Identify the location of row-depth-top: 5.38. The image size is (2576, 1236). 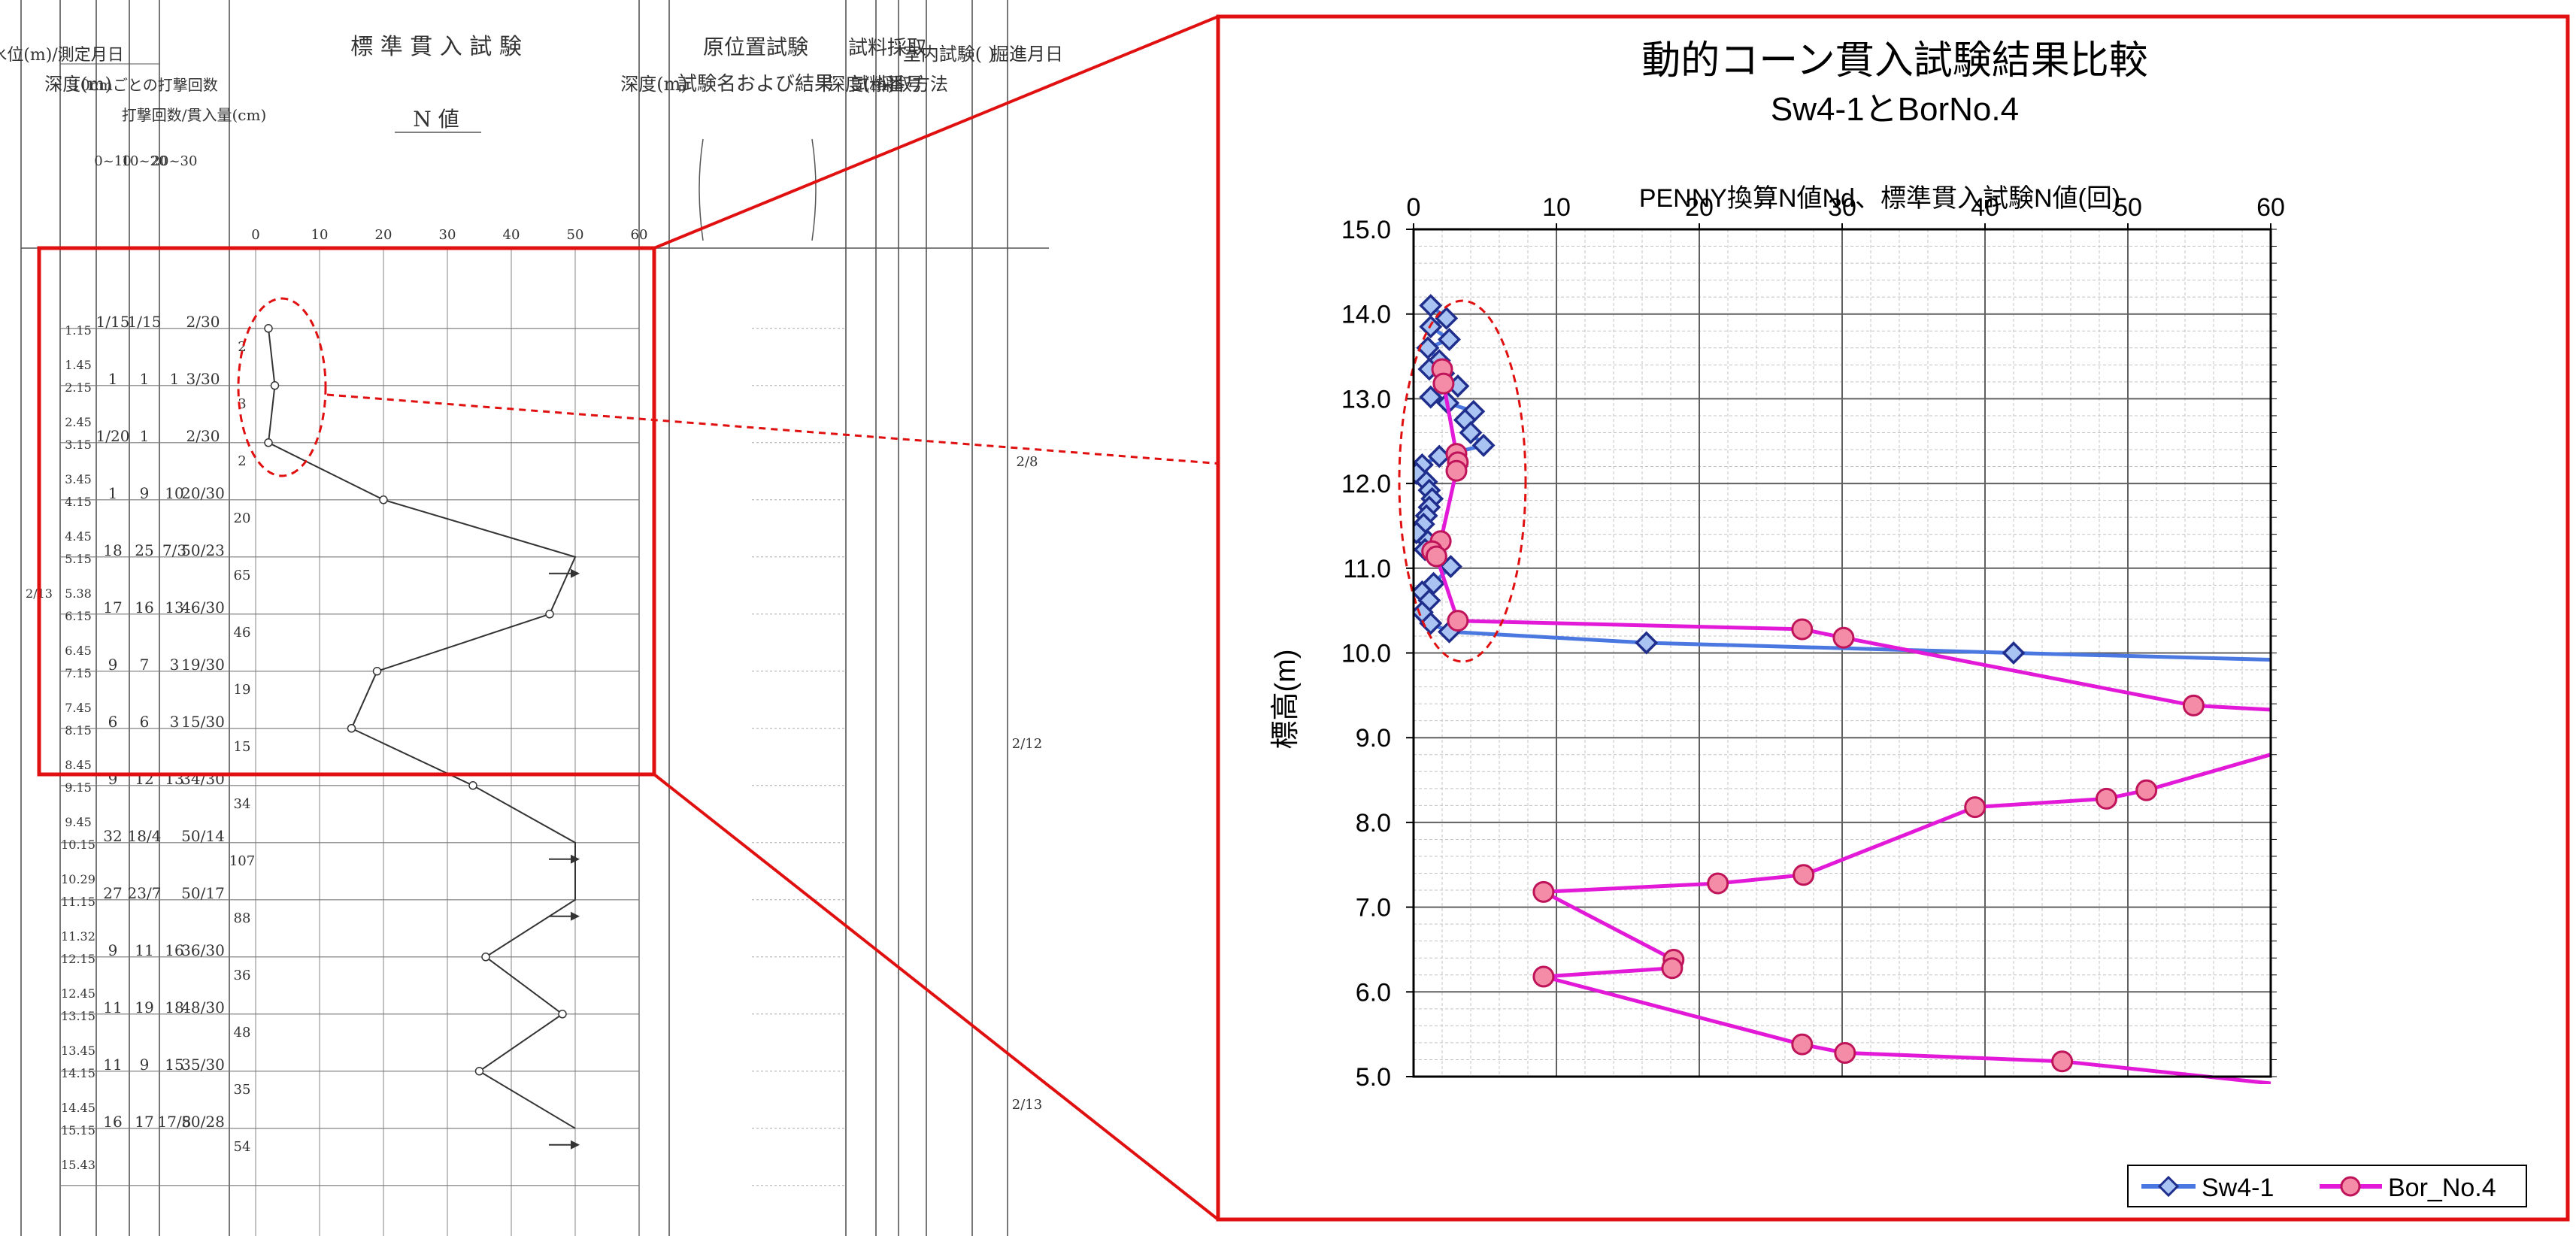
(78, 593).